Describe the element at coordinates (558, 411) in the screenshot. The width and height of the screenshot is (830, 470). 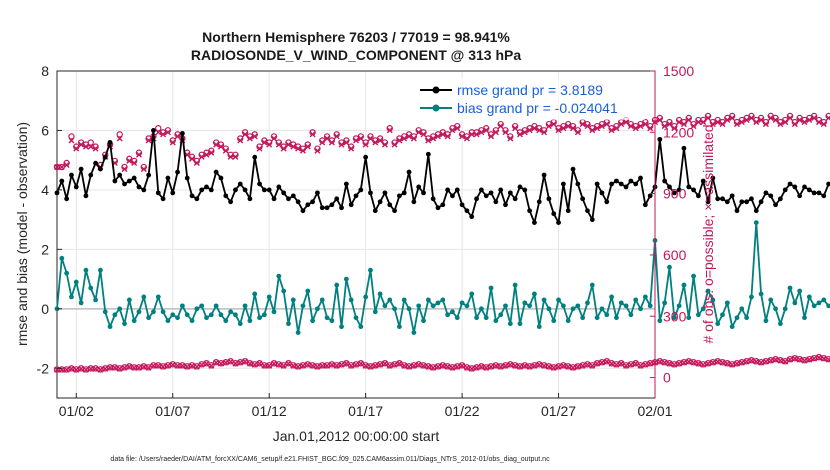
I see `x-tick-label: 01/27` at that location.